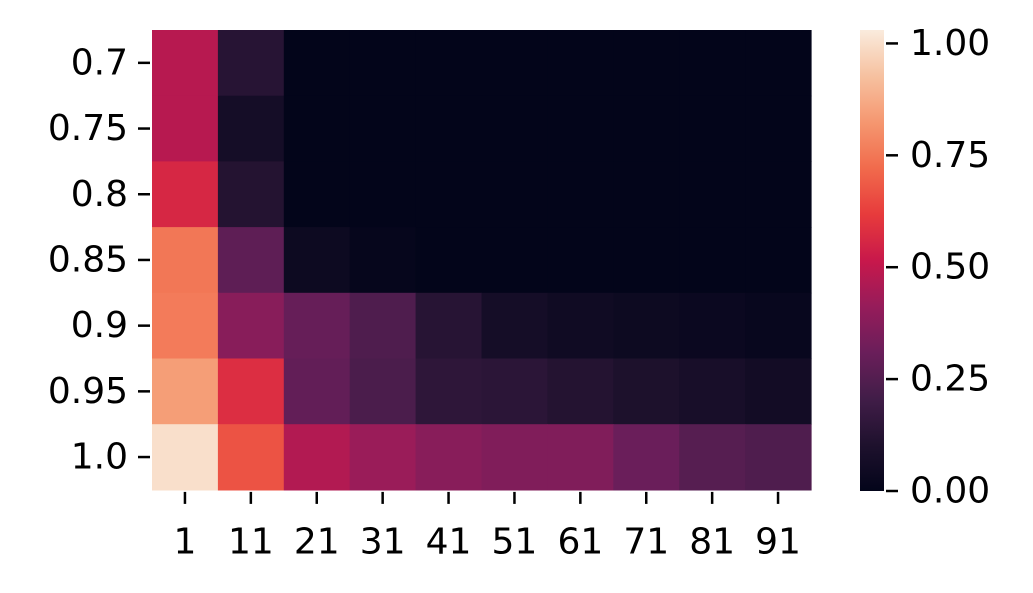 The width and height of the screenshot is (1033, 593). What do you see at coordinates (88, 128) in the screenshot?
I see `y-tick-label: 0.75` at bounding box center [88, 128].